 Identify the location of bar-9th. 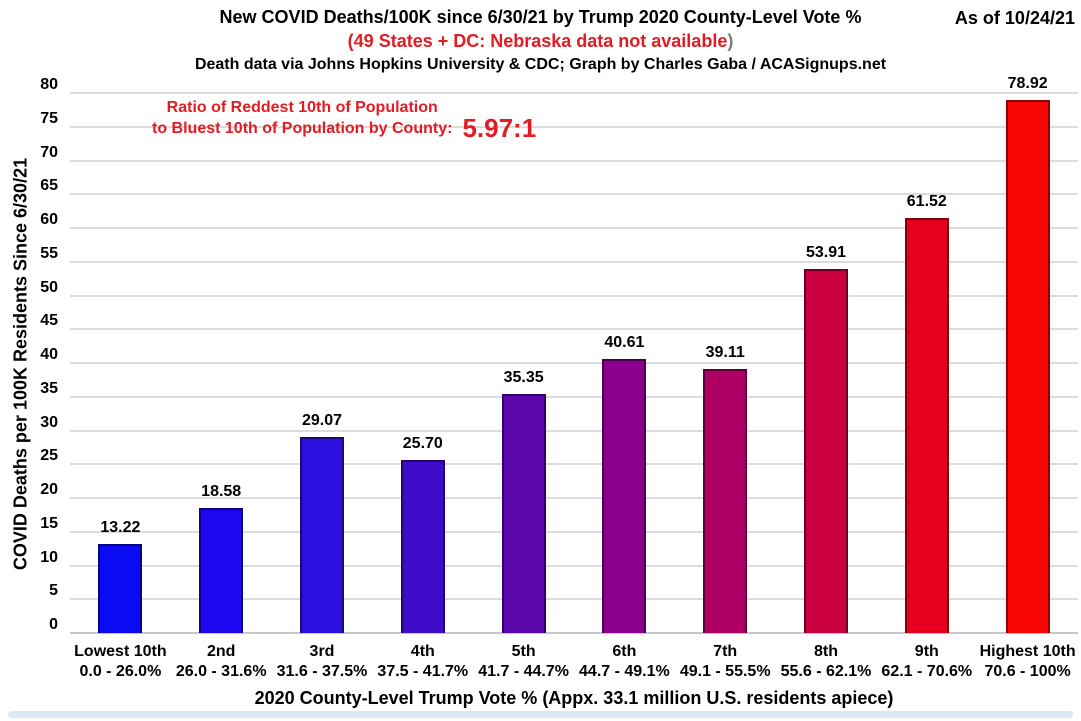
(926, 425).